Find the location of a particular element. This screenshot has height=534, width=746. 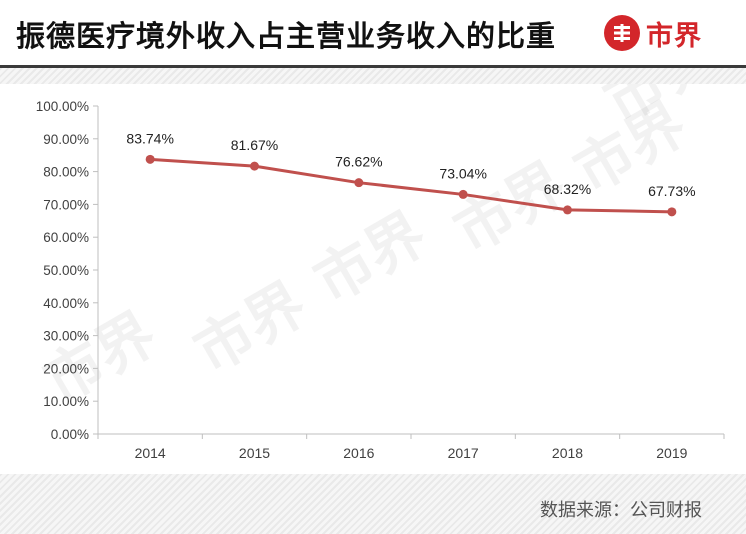

x-tick-label: 2017 is located at coordinates (463, 453).